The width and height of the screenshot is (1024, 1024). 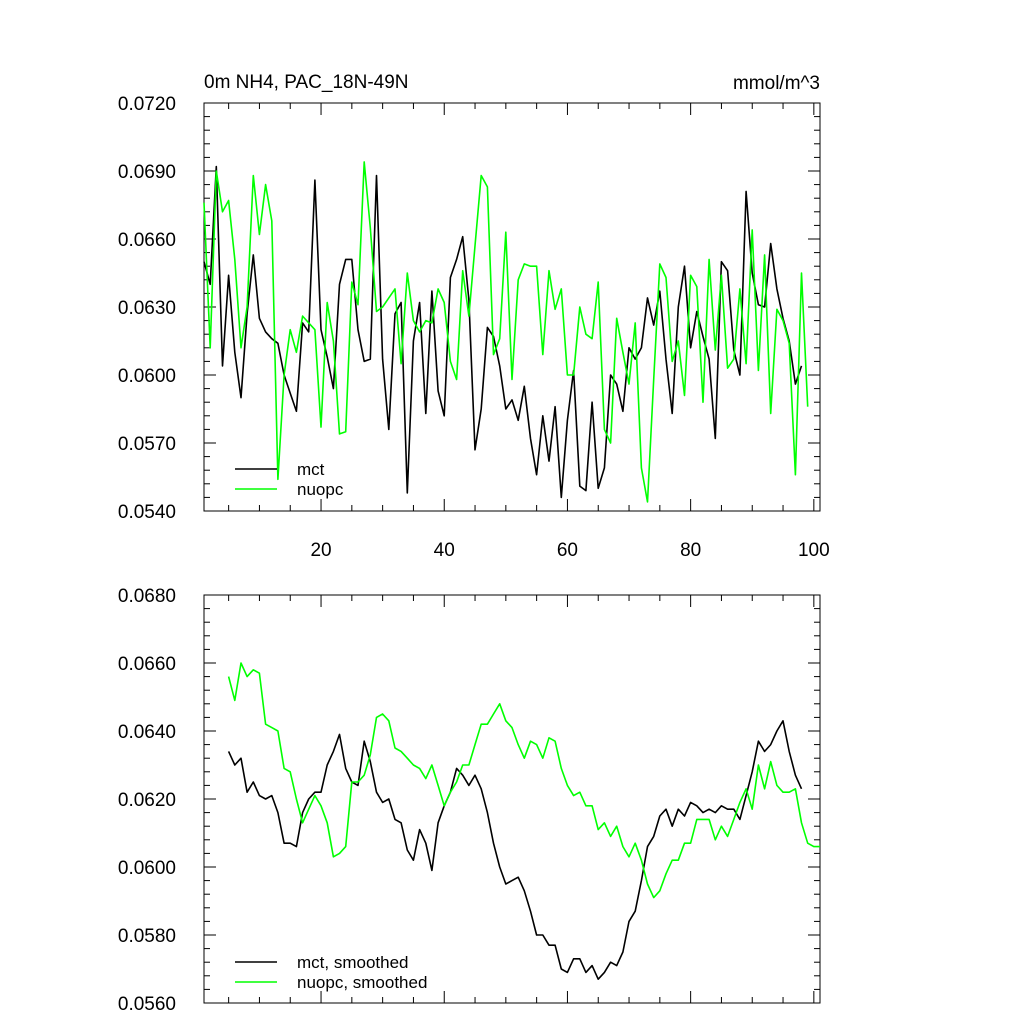 What do you see at coordinates (147, 936) in the screenshot?
I see `y-tick-label: 0.0580` at bounding box center [147, 936].